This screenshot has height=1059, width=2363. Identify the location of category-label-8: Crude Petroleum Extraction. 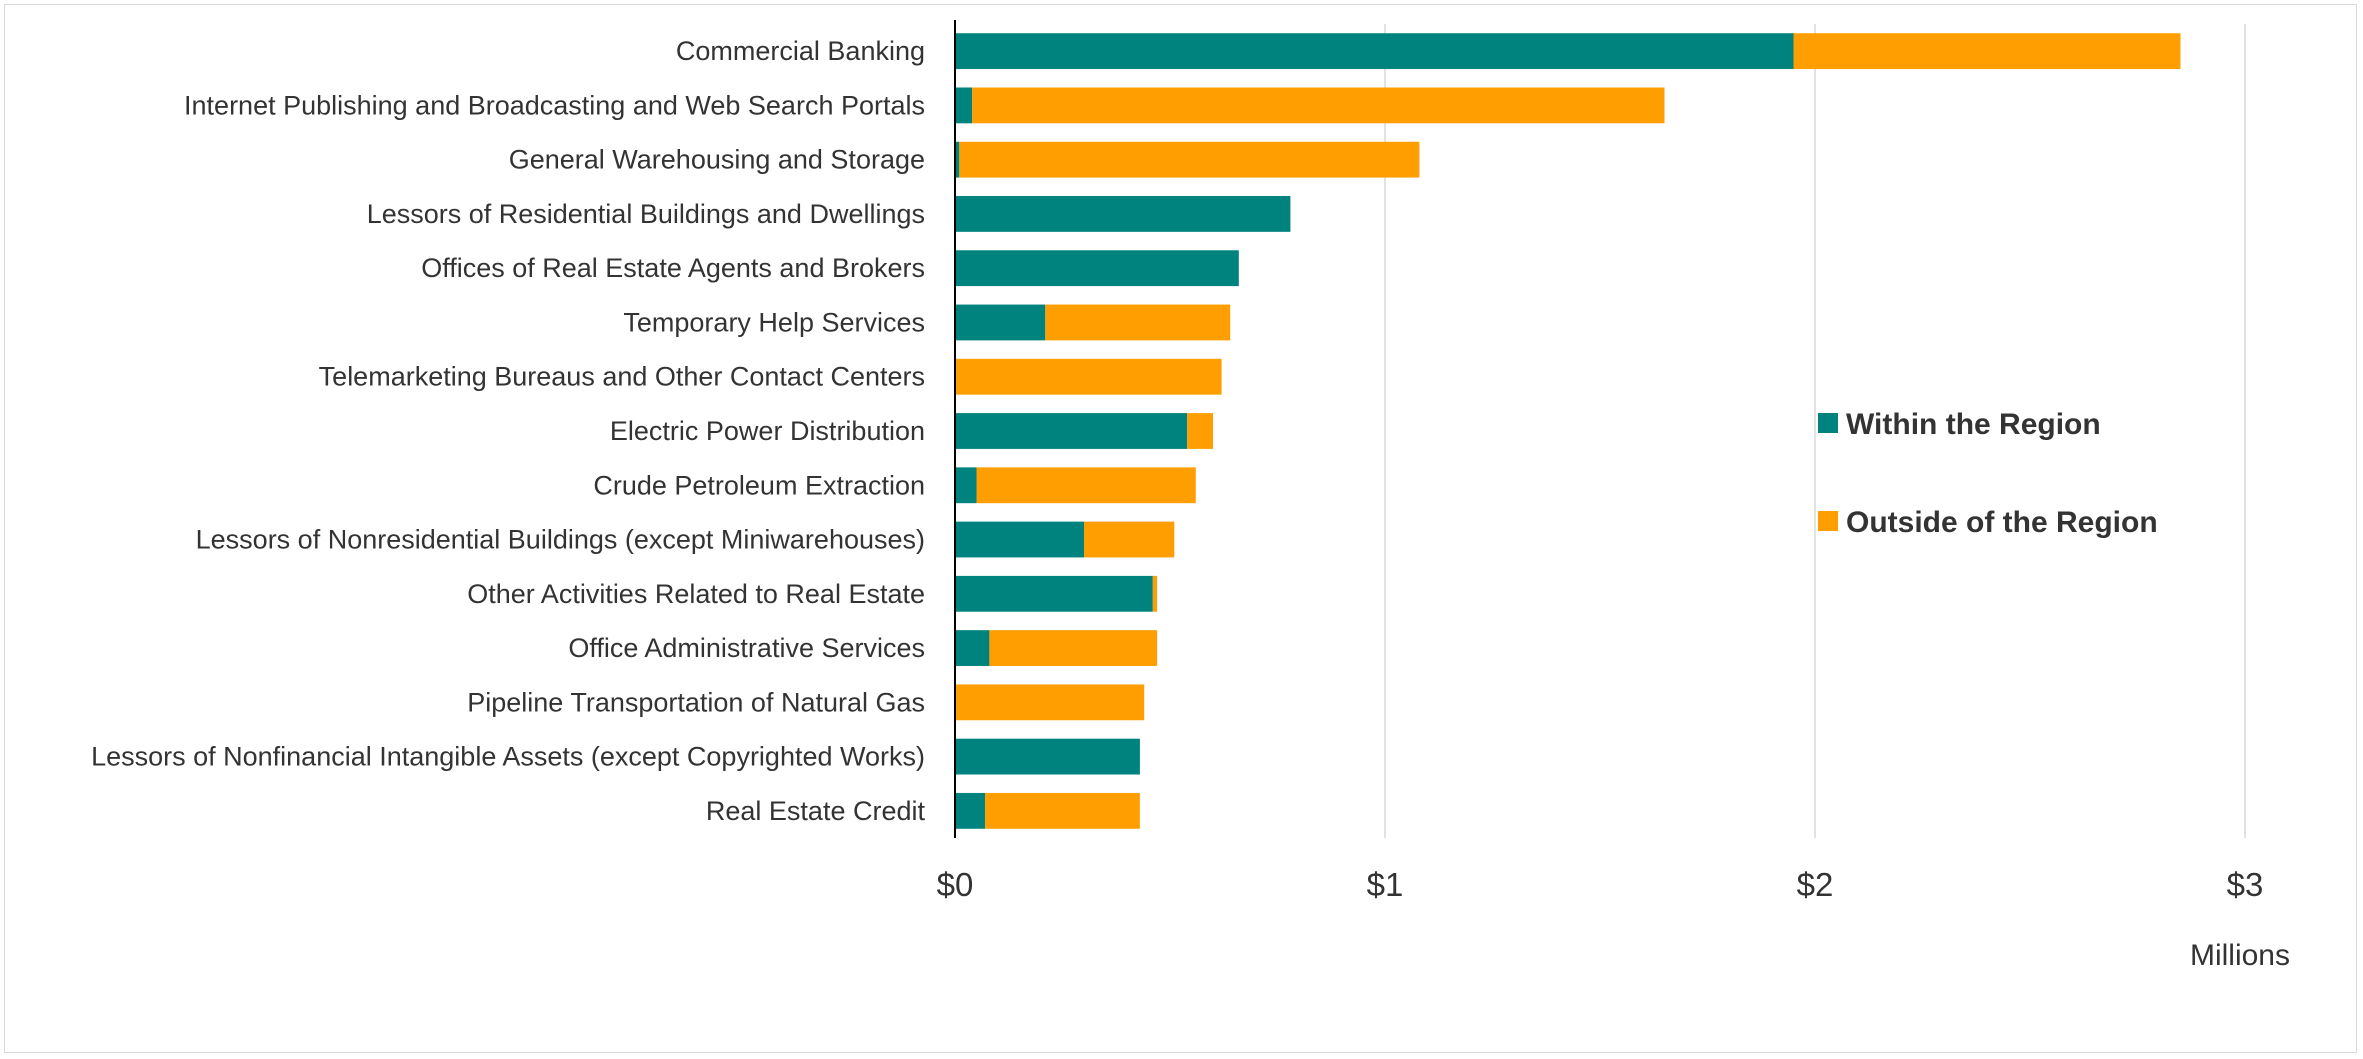
(759, 485).